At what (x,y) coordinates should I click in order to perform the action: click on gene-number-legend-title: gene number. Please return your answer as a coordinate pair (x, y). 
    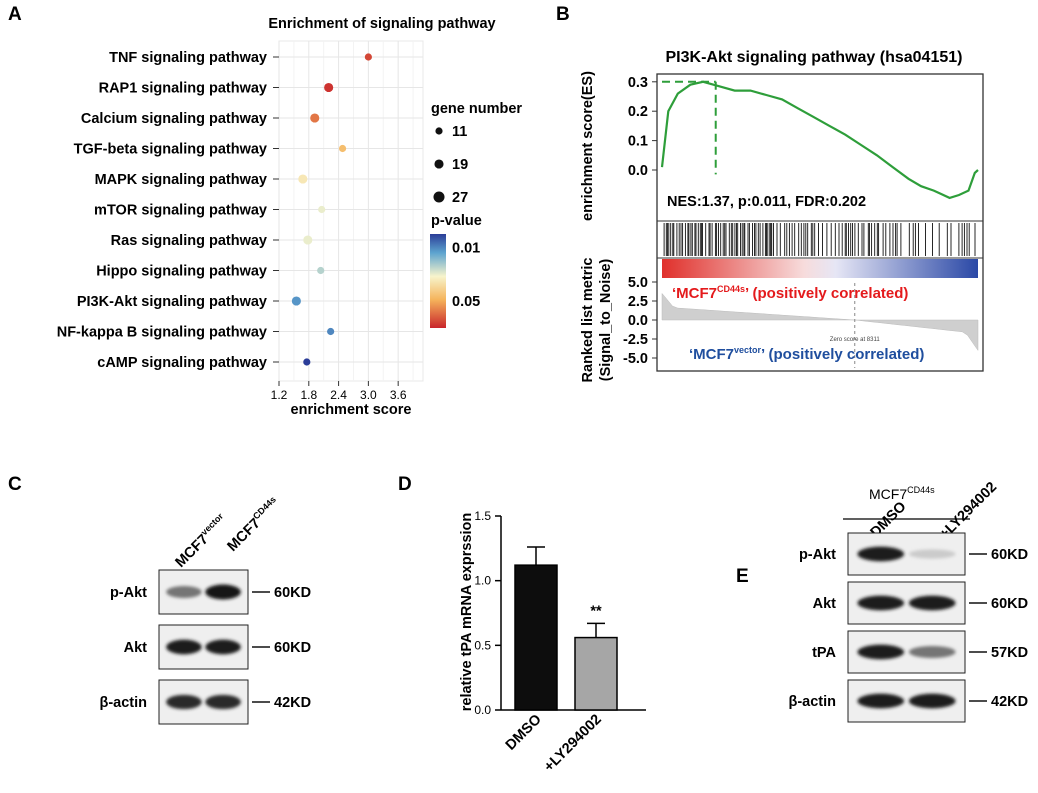
    Looking at the image, I should click on (476, 109).